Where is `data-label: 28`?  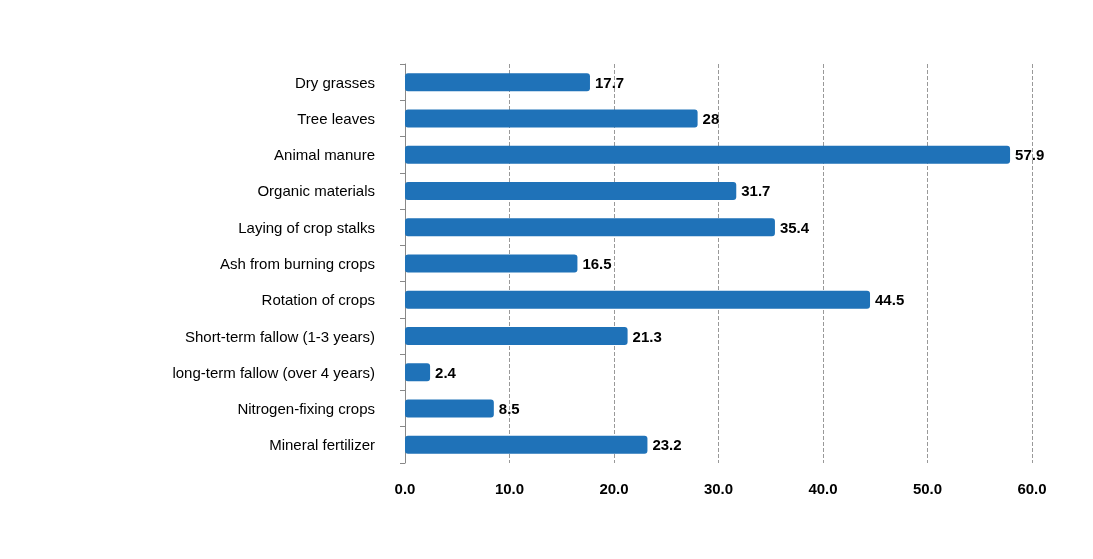
data-label: 28 is located at coordinates (711, 118).